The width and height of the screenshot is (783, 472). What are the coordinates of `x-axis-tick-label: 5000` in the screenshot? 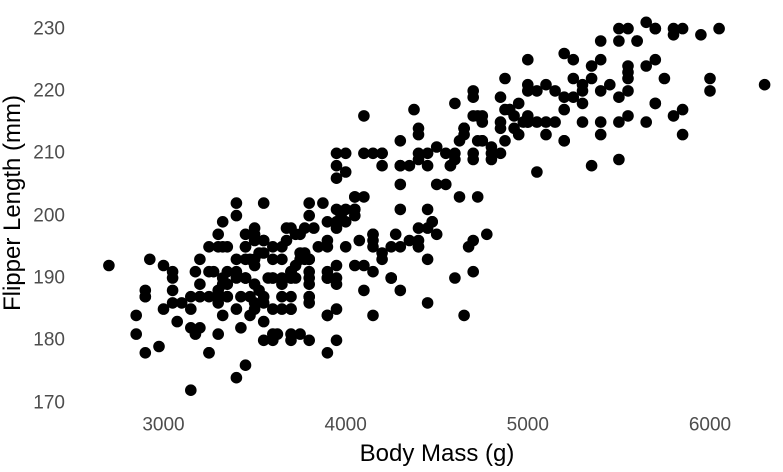 It's located at (527, 425).